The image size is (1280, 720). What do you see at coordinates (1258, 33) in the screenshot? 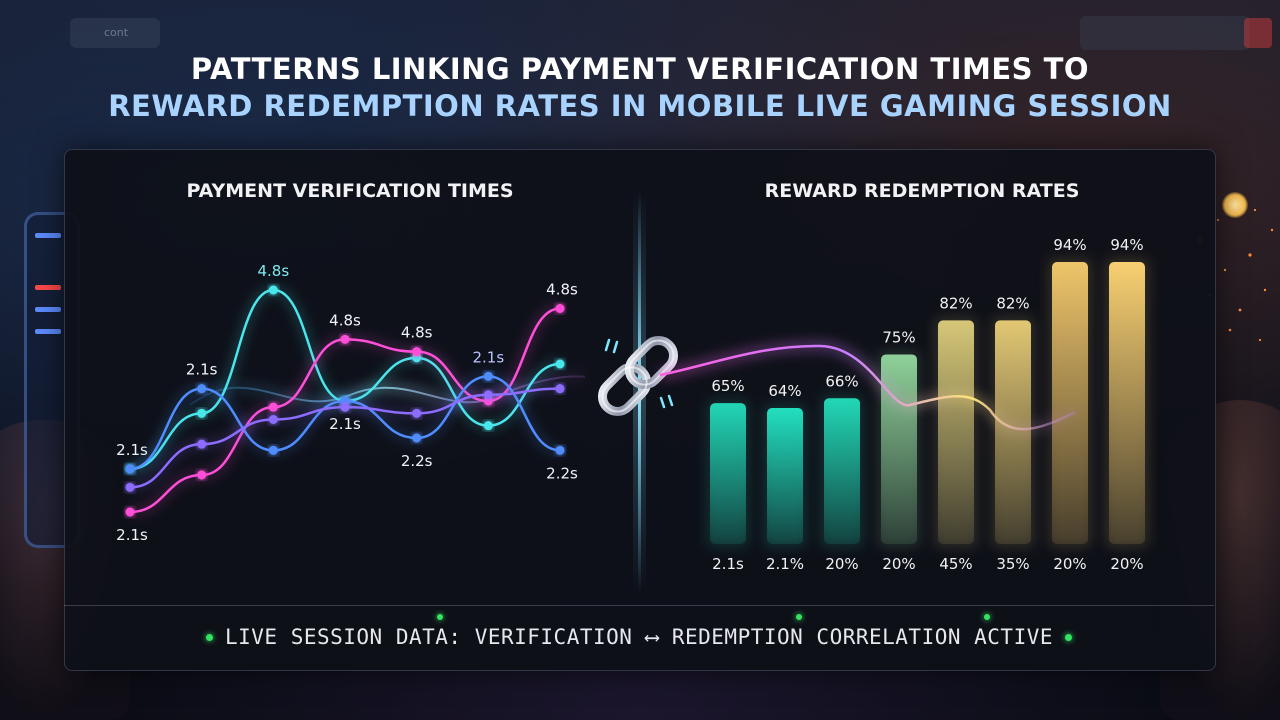
I see `background-close-icon` at bounding box center [1258, 33].